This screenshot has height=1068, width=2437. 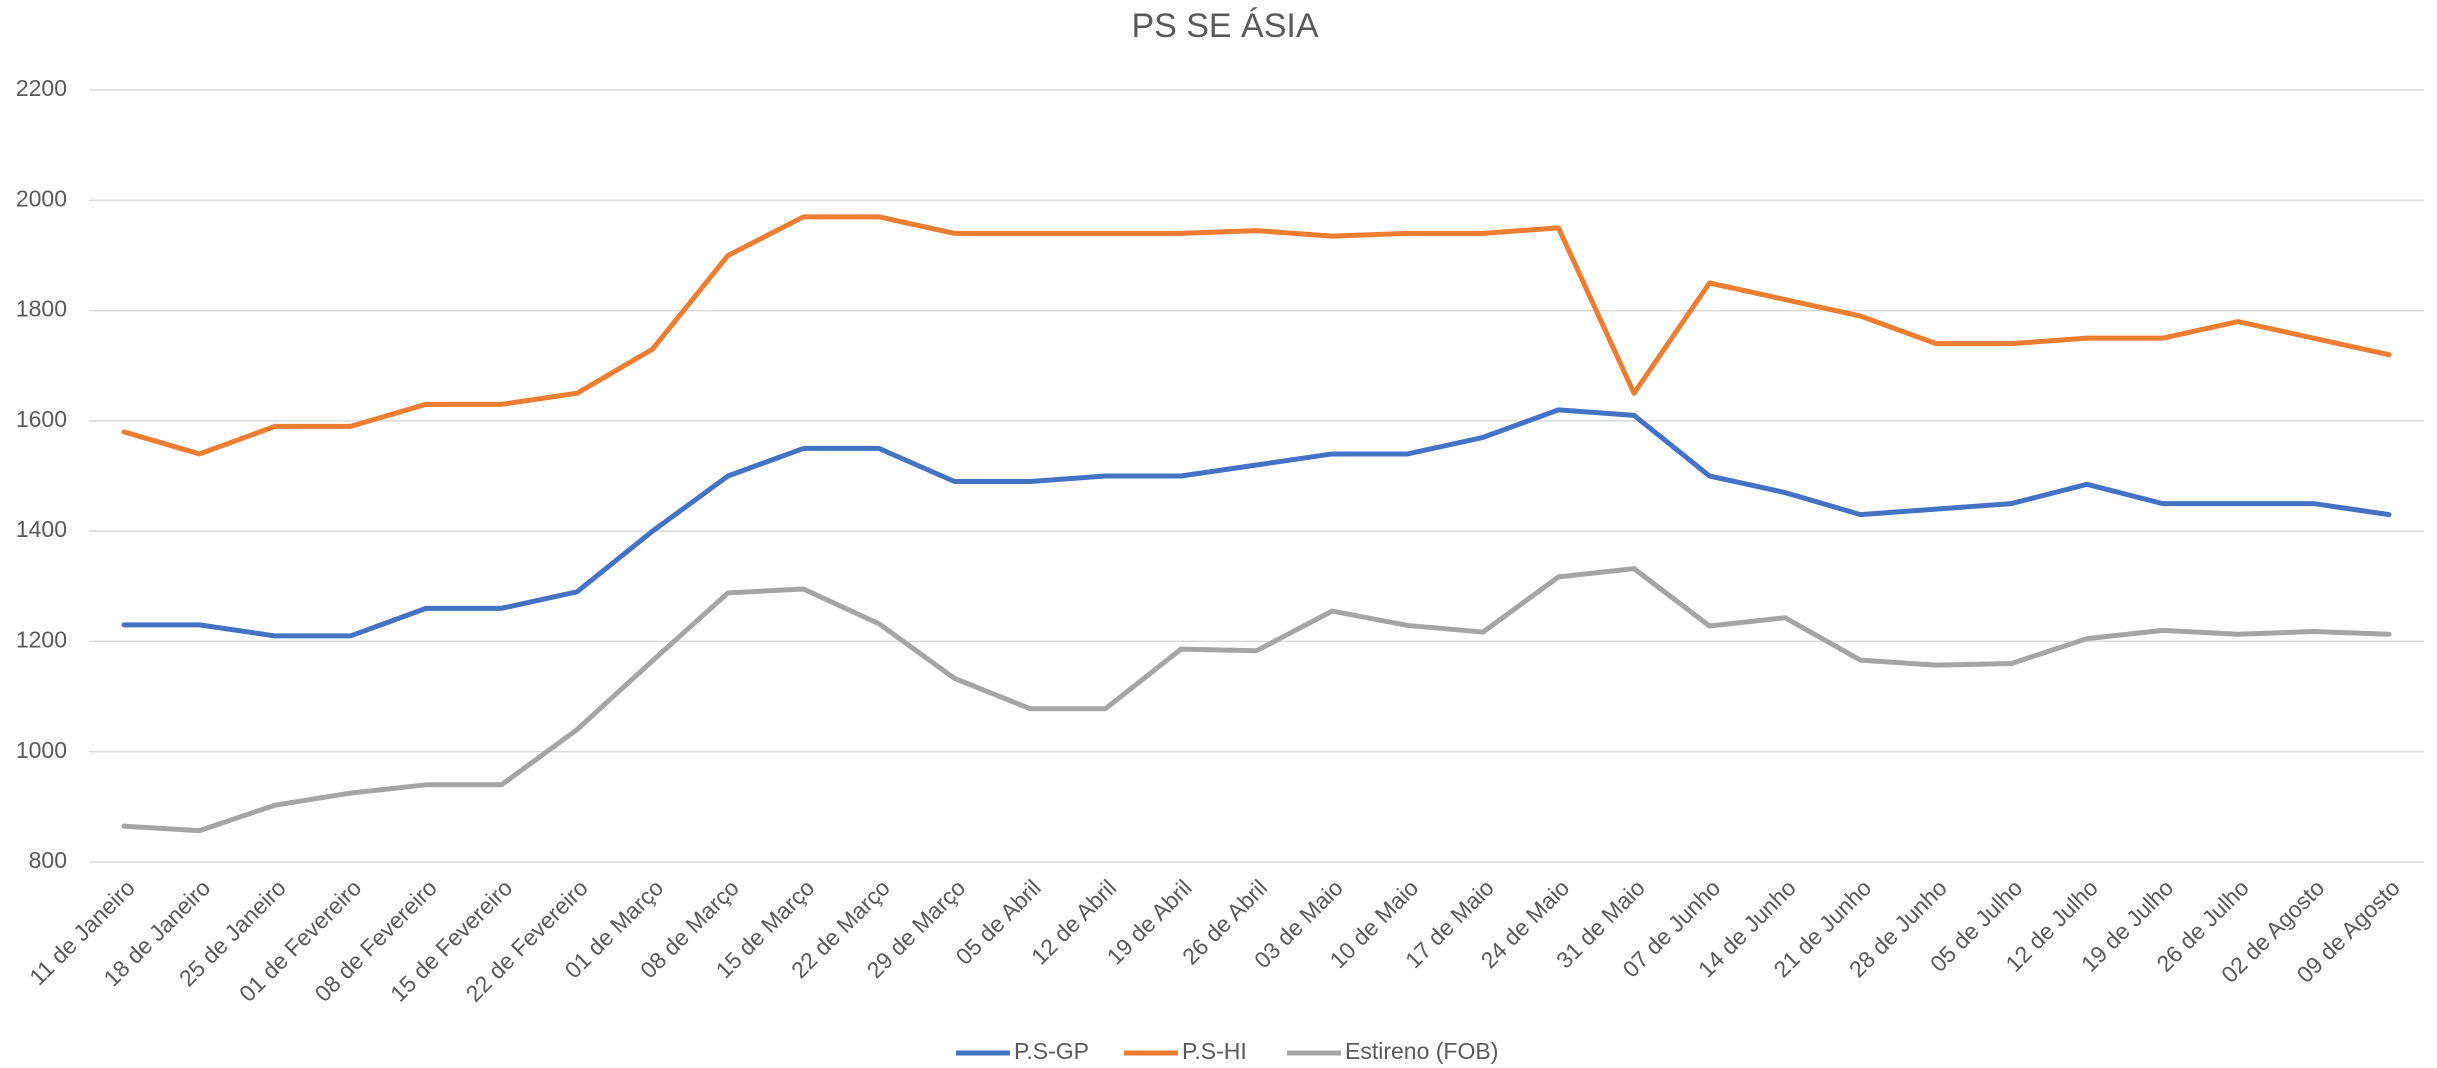 What do you see at coordinates (41, 419) in the screenshot?
I see `y-tick-label: 1600` at bounding box center [41, 419].